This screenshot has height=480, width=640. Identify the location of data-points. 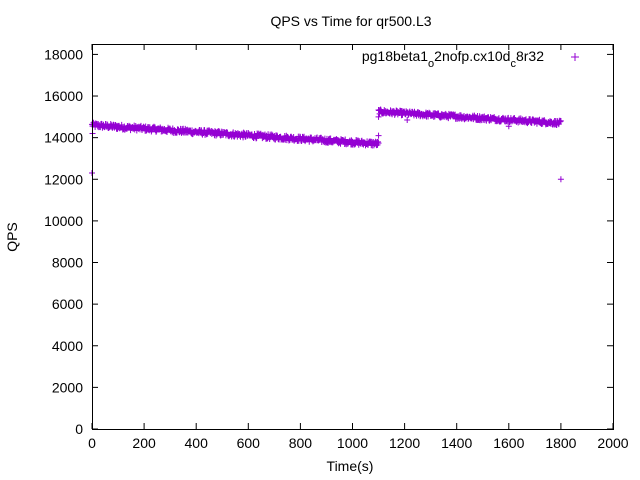
(326, 144).